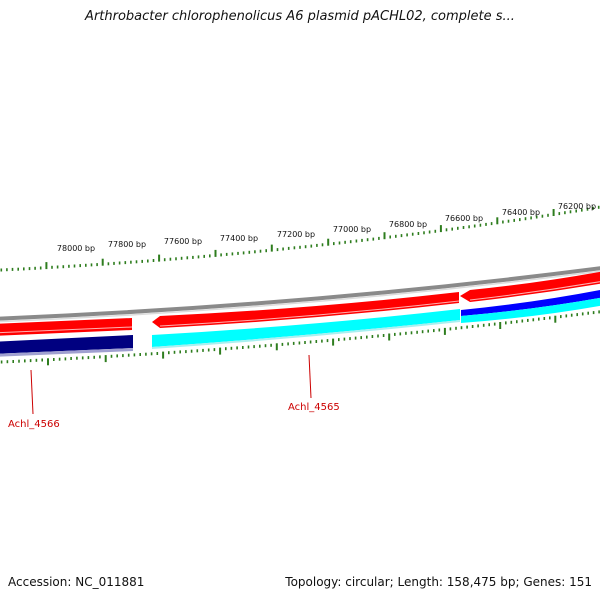  I want to click on reverse-strand-features, so click(300, 322).